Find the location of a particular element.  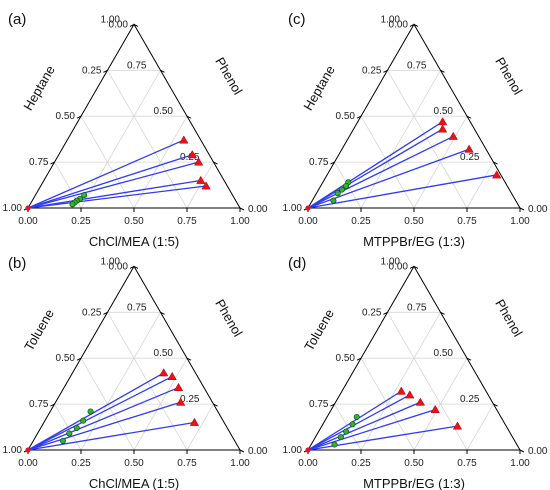

tick-label-bottom: 0.75 is located at coordinates (187, 463).